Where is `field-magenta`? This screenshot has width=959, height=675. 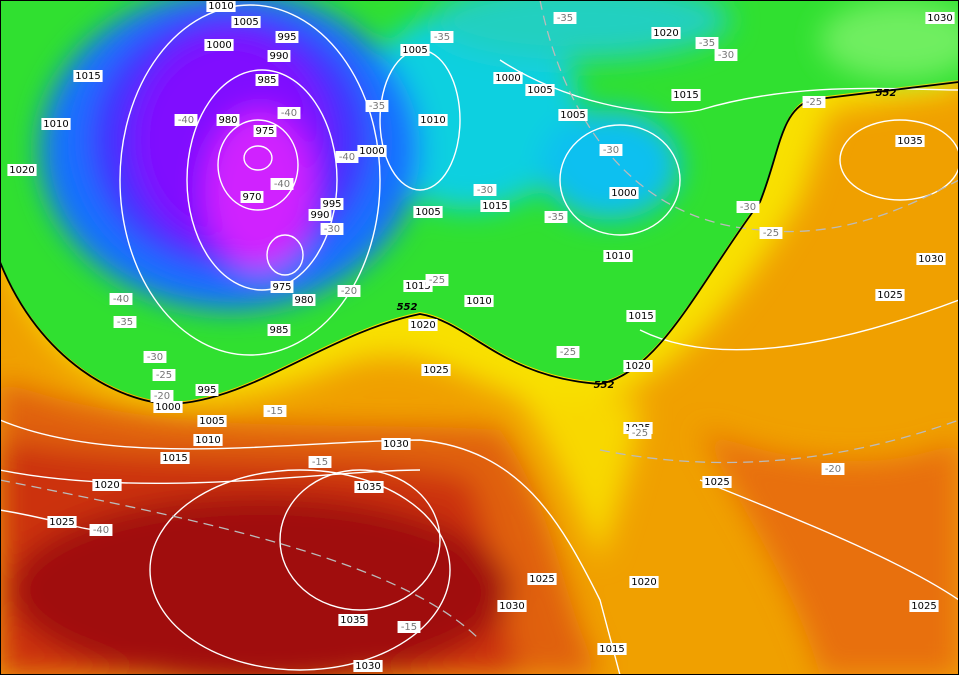
field-magenta is located at coordinates (260, 190).